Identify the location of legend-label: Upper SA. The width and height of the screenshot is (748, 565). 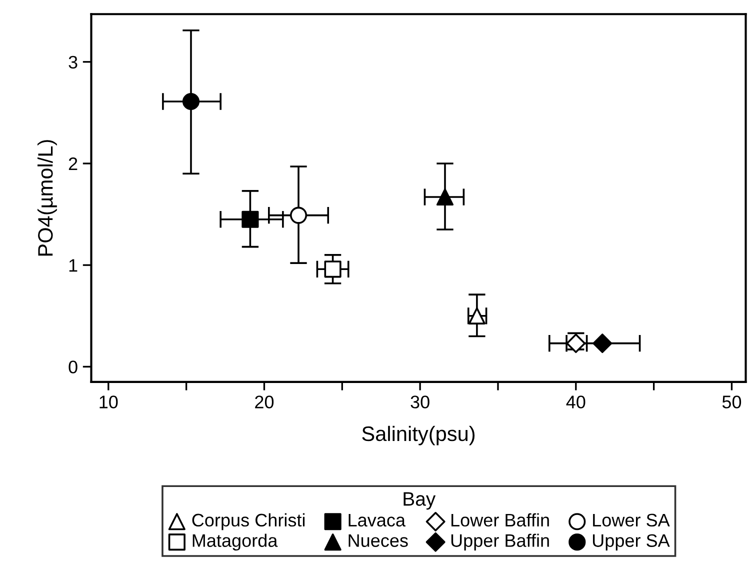
(631, 542).